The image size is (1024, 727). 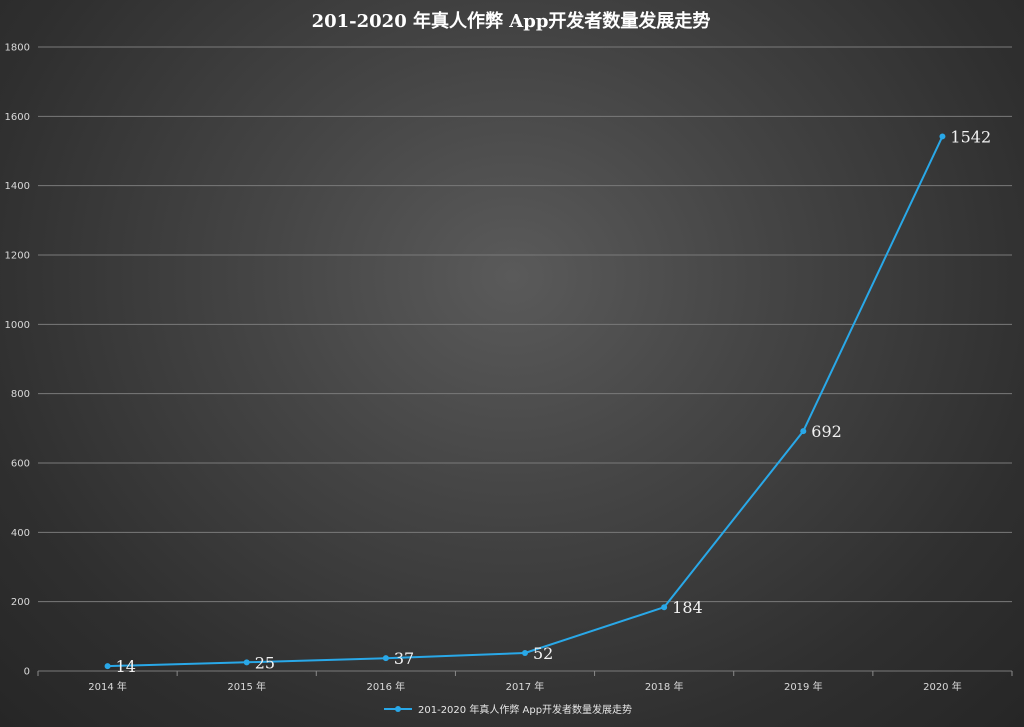 I want to click on data-label: 52, so click(x=543, y=653).